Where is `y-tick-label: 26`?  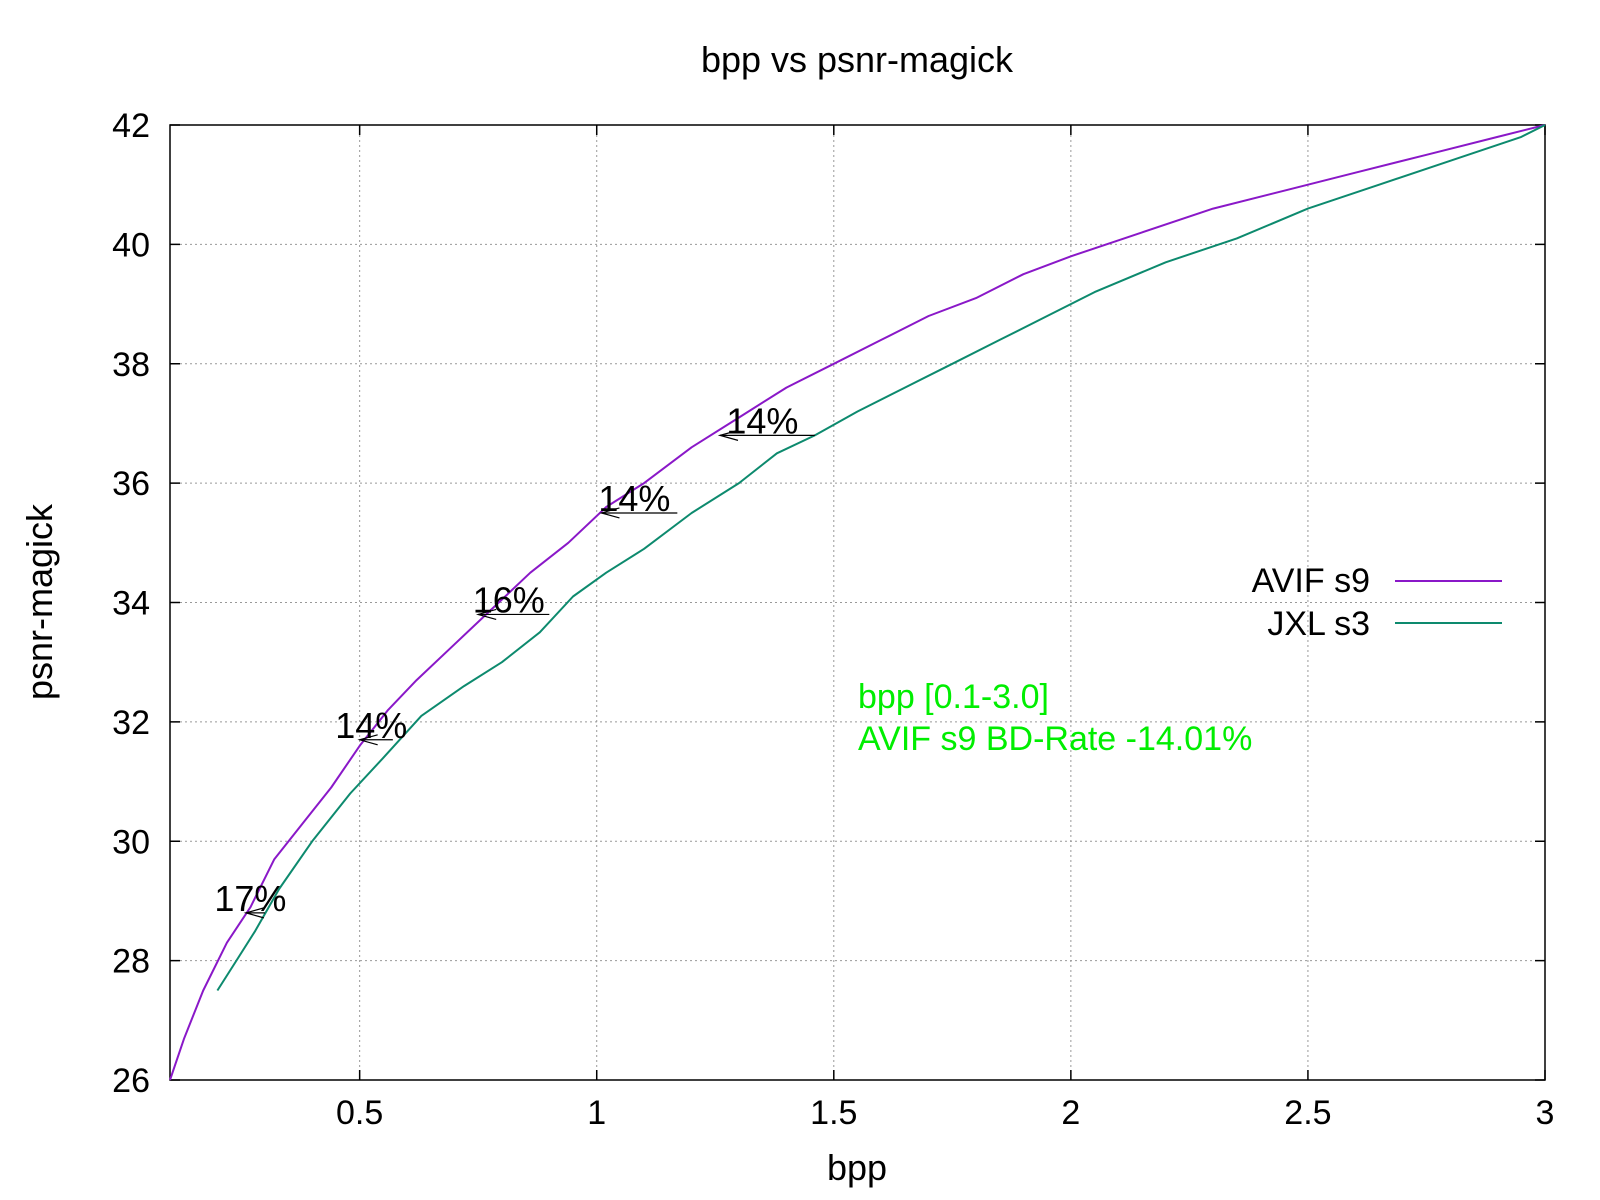
y-tick-label: 26 is located at coordinates (131, 1081).